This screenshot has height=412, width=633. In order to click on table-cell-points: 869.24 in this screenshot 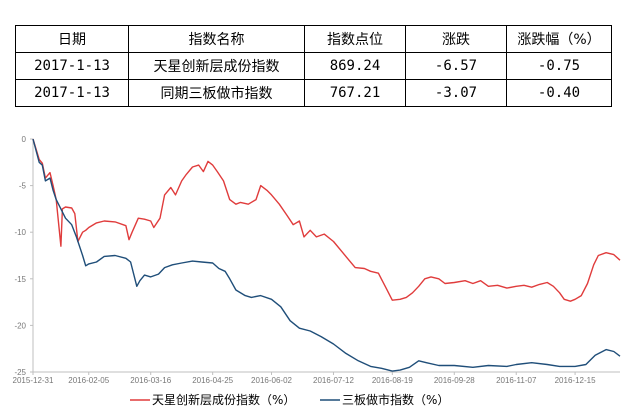, I will do `click(355, 66)`.